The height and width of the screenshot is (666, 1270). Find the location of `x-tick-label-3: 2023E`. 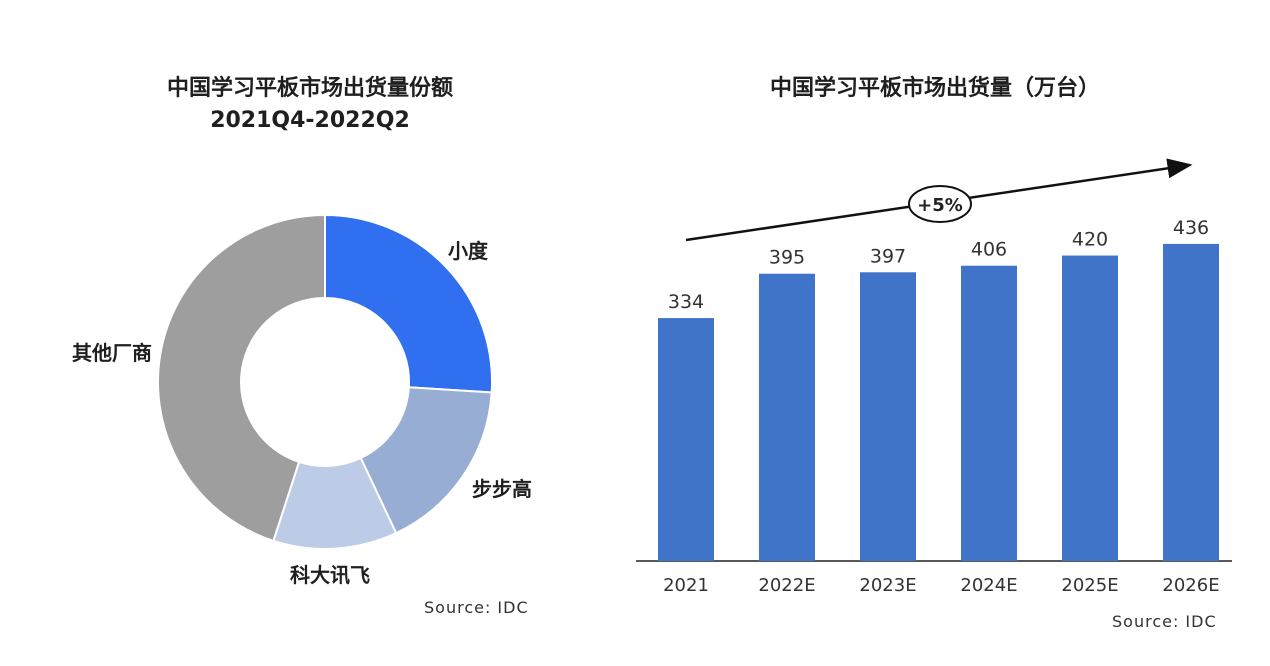

x-tick-label-3: 2023E is located at coordinates (887, 585).